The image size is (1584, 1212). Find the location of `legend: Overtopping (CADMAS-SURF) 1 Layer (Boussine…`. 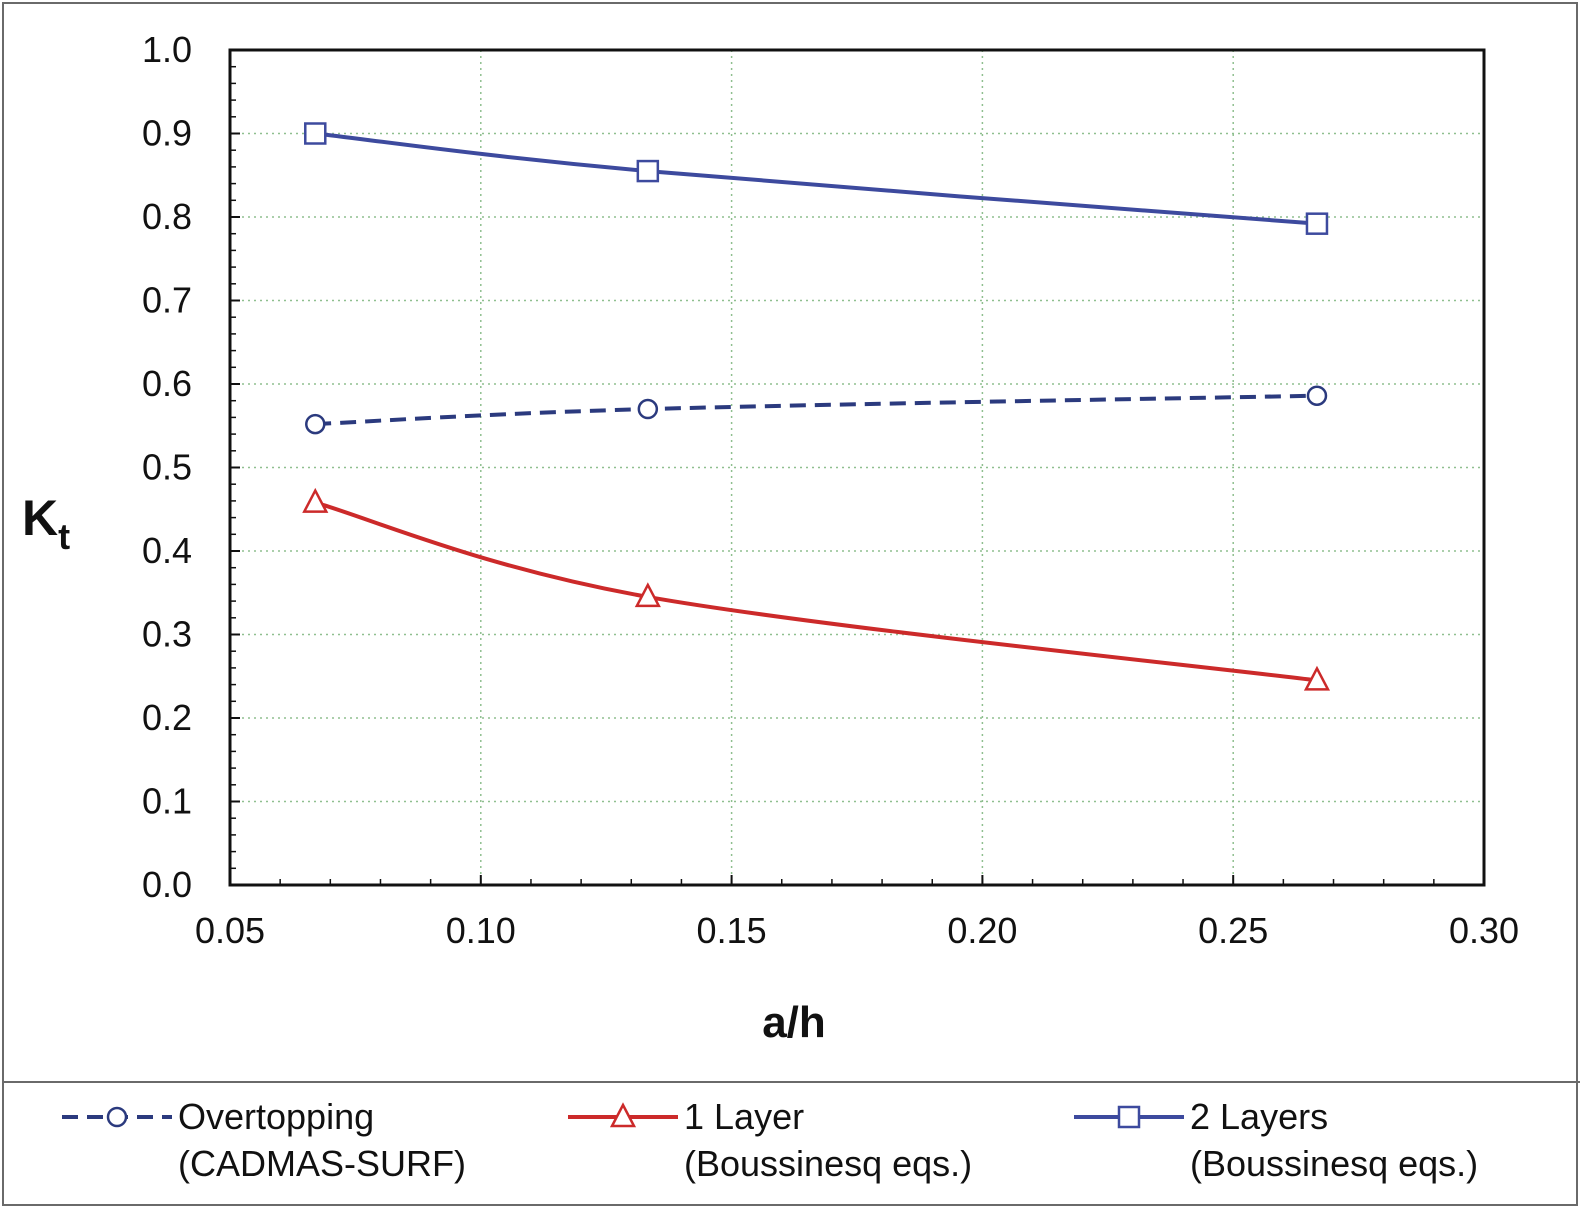

legend: Overtopping (CADMAS-SURF) 1 Layer (Boussine… is located at coordinates (770, 1140).